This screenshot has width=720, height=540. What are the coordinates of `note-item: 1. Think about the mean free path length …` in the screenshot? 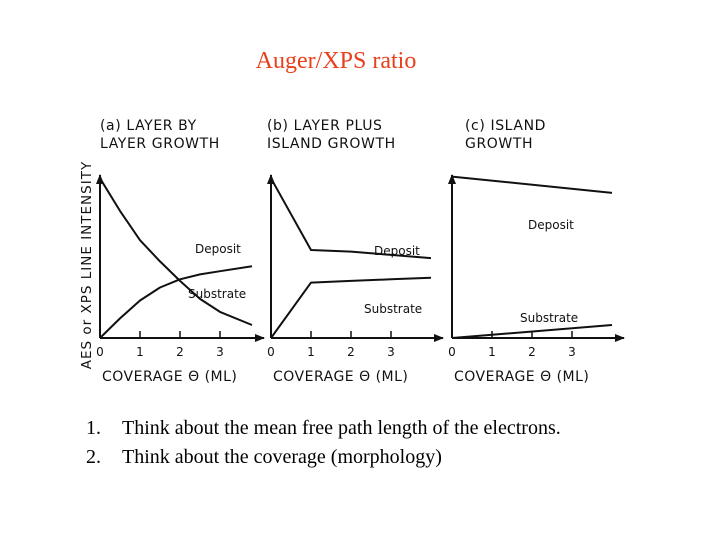 It's located at (323, 428).